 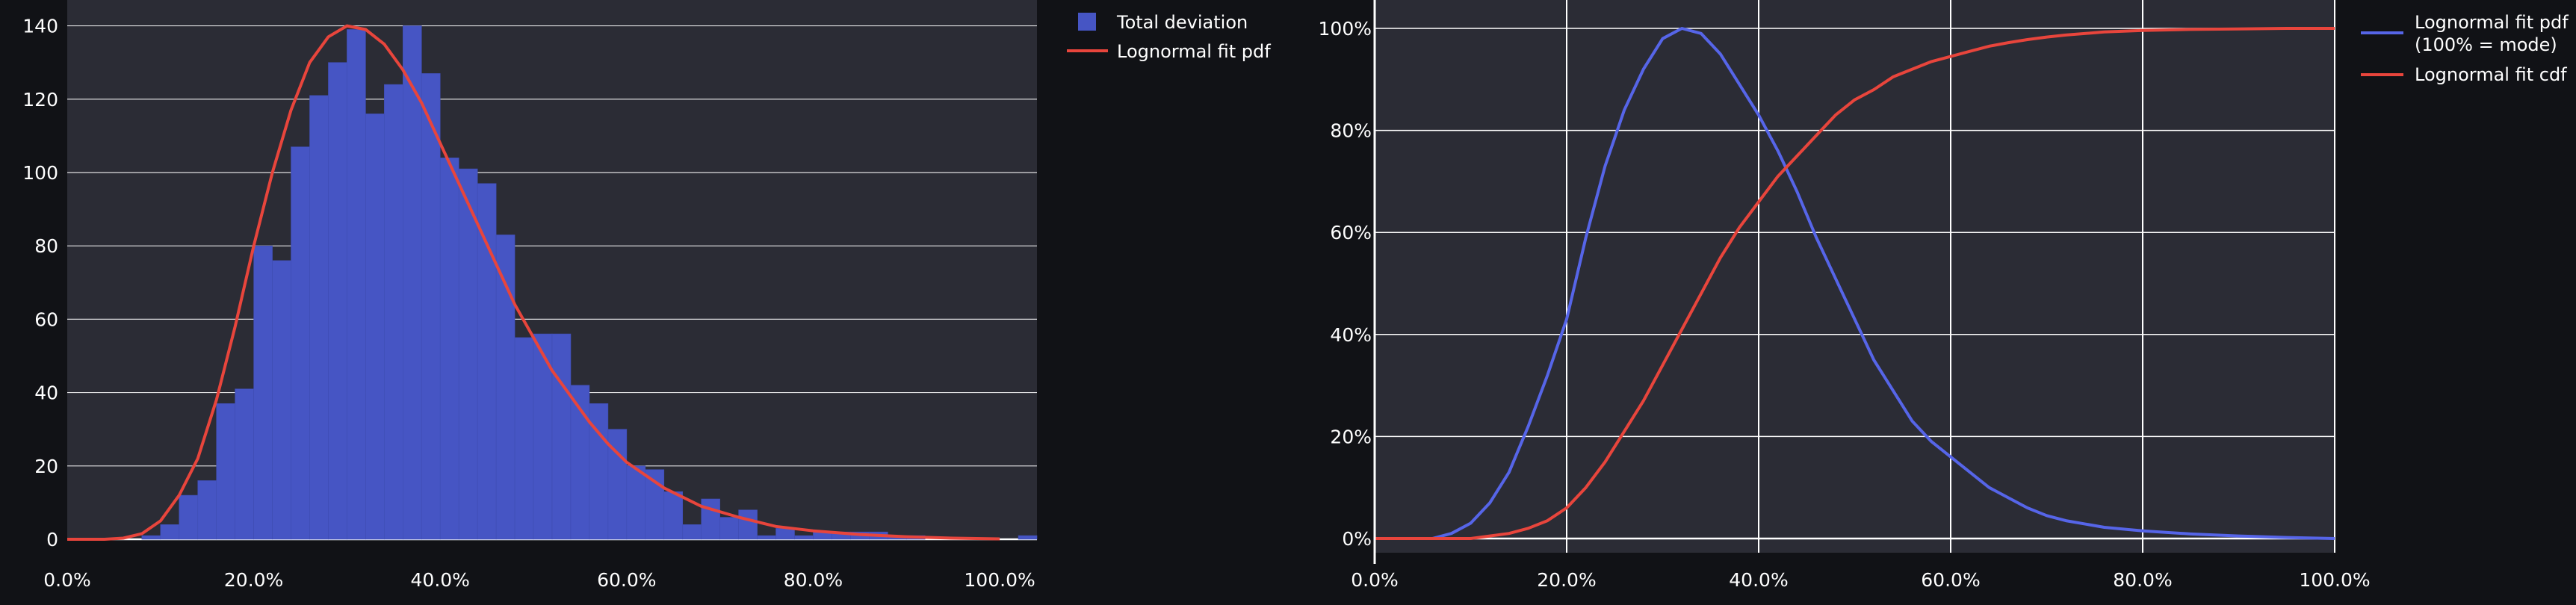 What do you see at coordinates (2491, 74) in the screenshot?
I see `legend-label-cdf: Lognormal fit cdf` at bounding box center [2491, 74].